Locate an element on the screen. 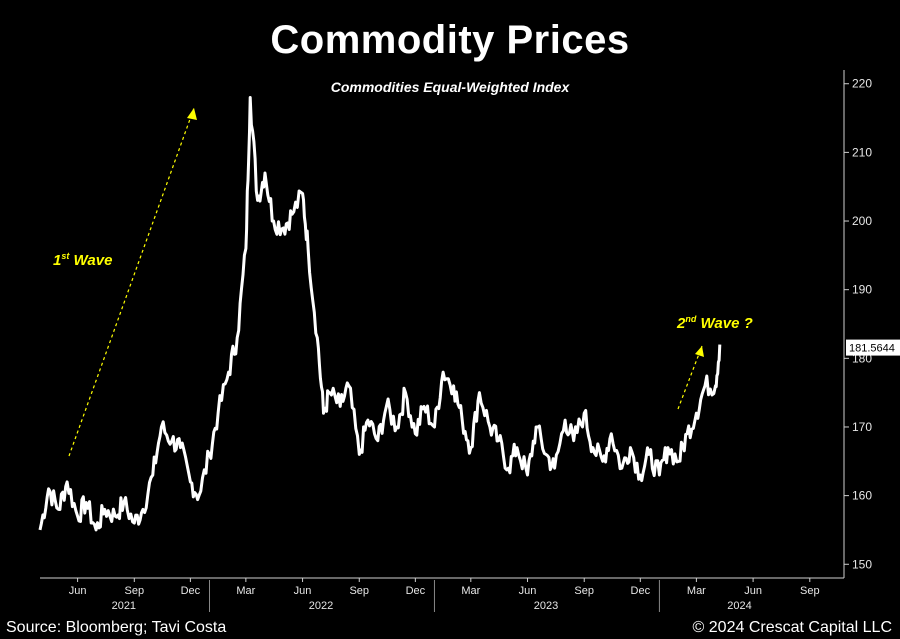  last-value-label: 181.5644 is located at coordinates (872, 349).